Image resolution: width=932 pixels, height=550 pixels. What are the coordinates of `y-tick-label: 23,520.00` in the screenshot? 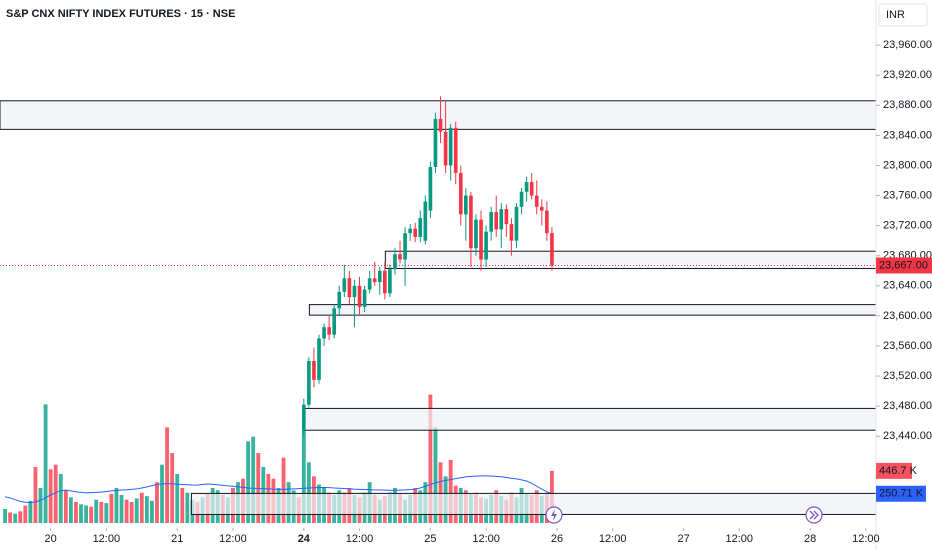 It's located at (907, 376).